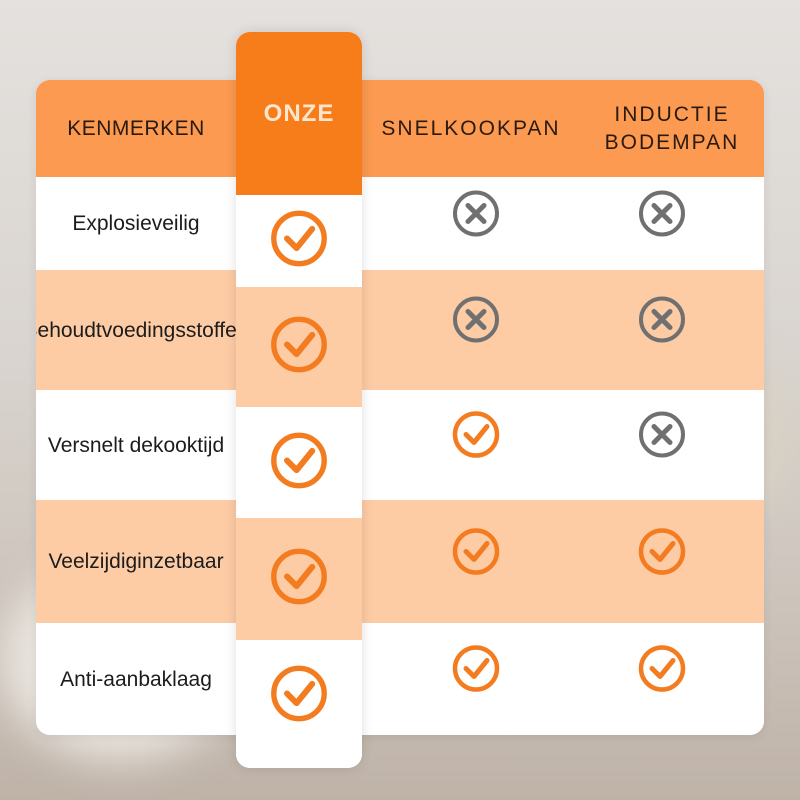  What do you see at coordinates (93, 561) in the screenshot?
I see `feature-line: Veelzijdig` at bounding box center [93, 561].